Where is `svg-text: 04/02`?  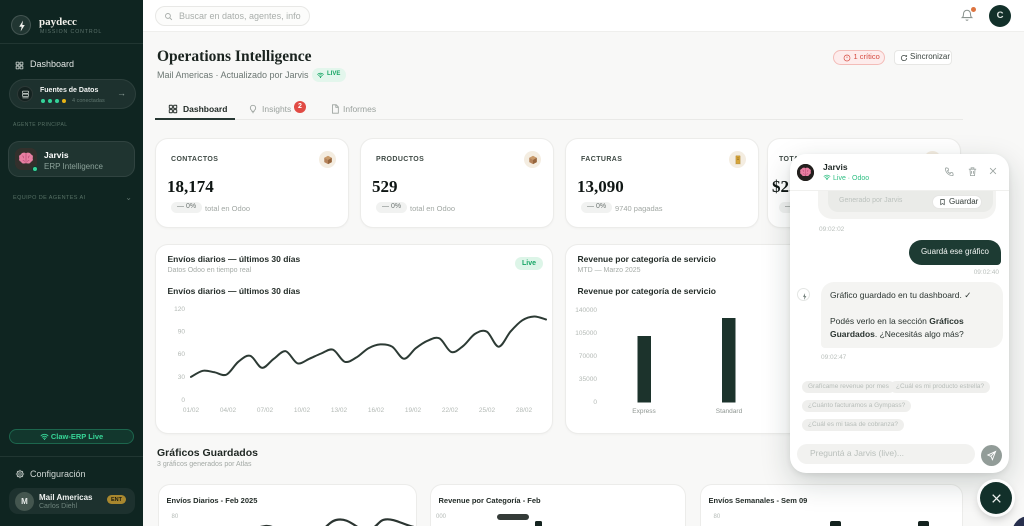 svg-text: 04/02 is located at coordinates (228, 410).